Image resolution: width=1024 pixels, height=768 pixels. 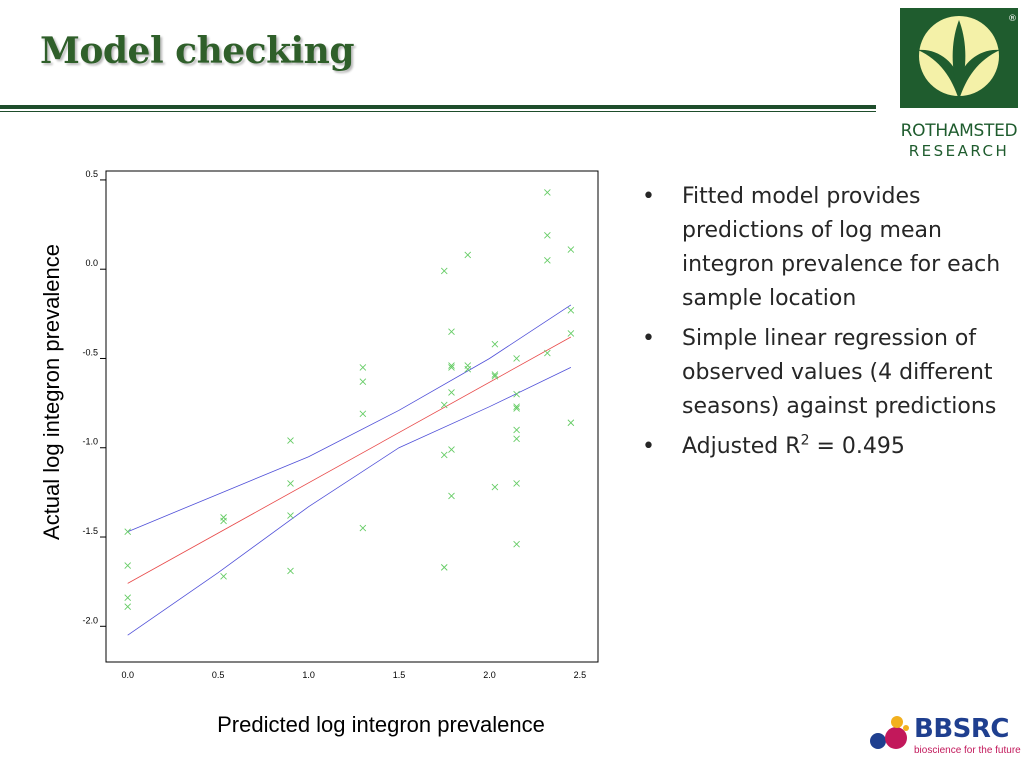 What do you see at coordinates (381, 724) in the screenshot?
I see `x-axis-label: Predicted log integron prevalence` at bounding box center [381, 724].